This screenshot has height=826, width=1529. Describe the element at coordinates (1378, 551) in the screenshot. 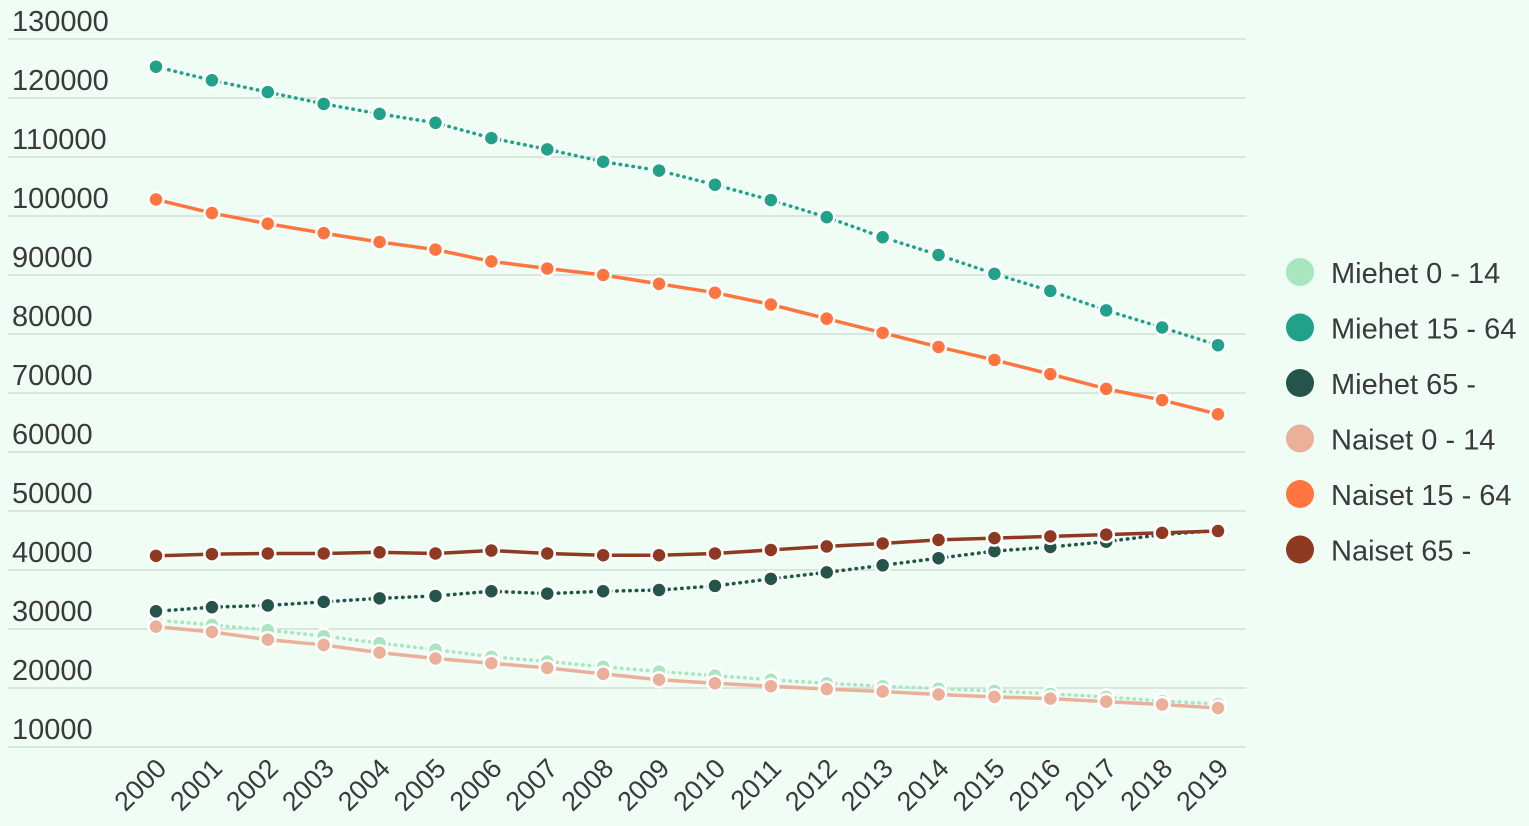

I see `legend-item: Naiset 65 -` at that location.